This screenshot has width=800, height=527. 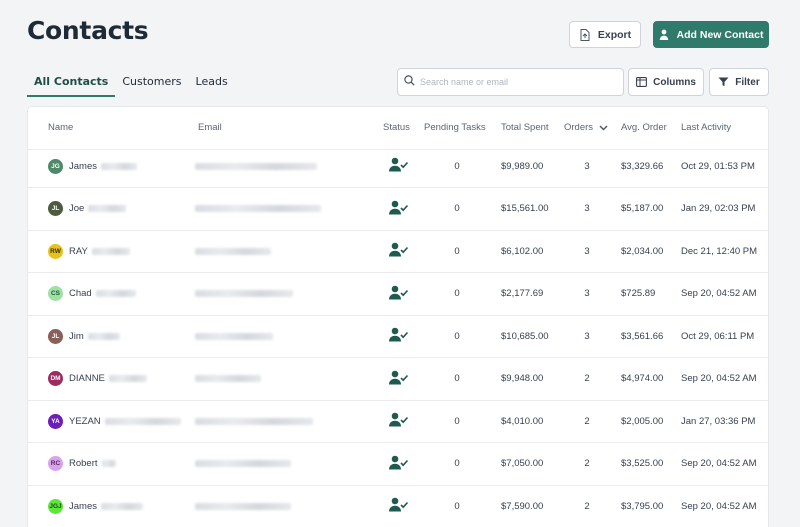 What do you see at coordinates (642, 506) in the screenshot?
I see `avg-order: $3,795.00` at bounding box center [642, 506].